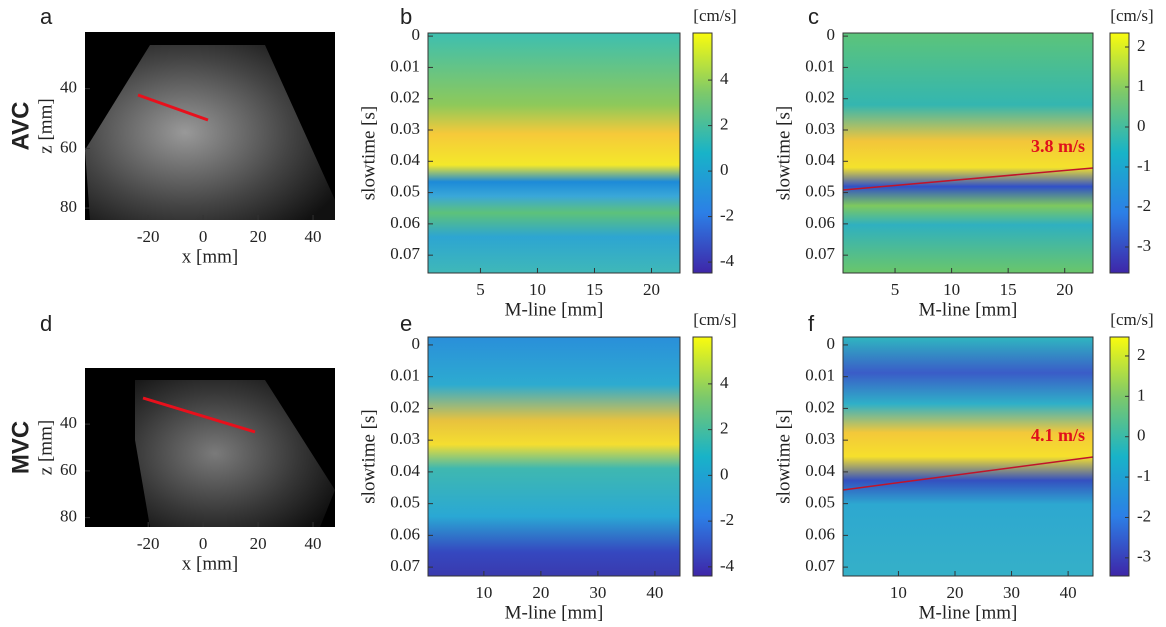  What do you see at coordinates (1144, 245) in the screenshot?
I see `colorbar-tick-label: -3` at bounding box center [1144, 245].